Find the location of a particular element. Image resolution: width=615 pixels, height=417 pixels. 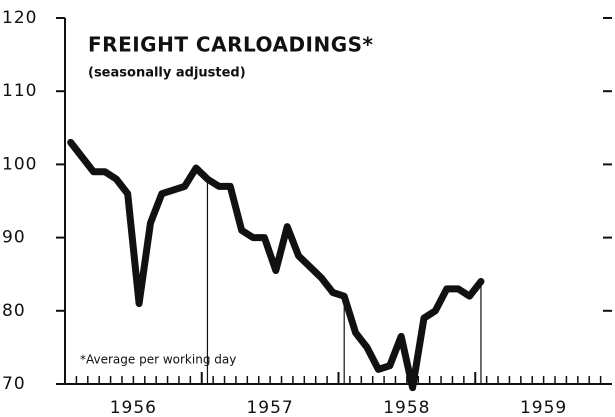

y-tick-label: 80 is located at coordinates (14, 311).